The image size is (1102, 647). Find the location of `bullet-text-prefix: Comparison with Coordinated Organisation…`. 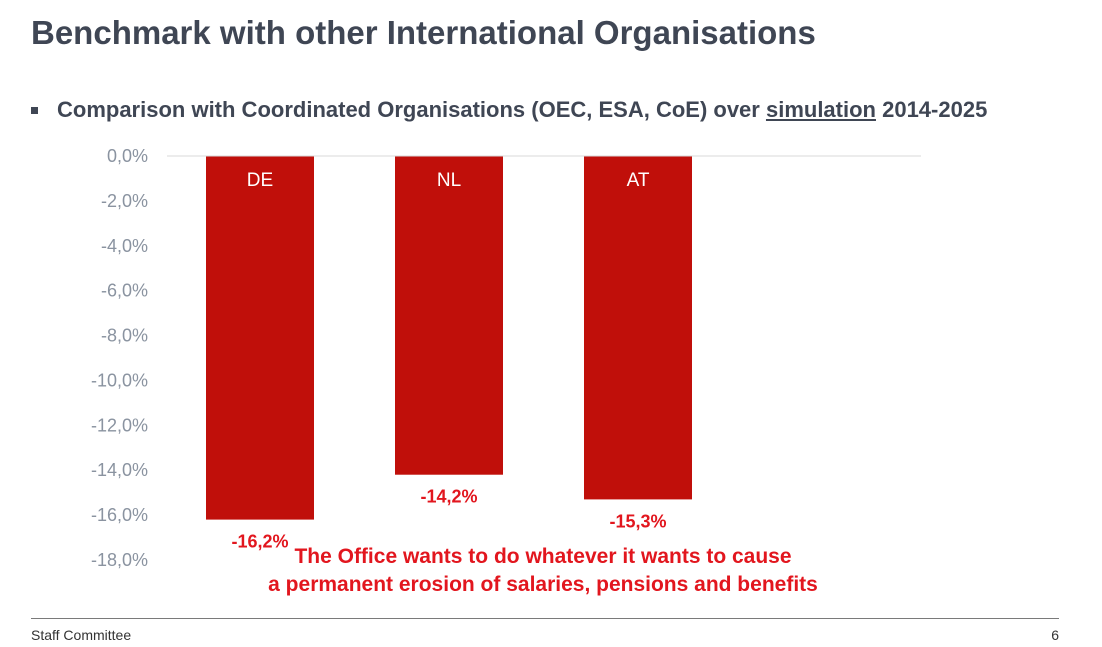

bullet-text-prefix: Comparison with Coordinated Organisation… is located at coordinates (411, 109).